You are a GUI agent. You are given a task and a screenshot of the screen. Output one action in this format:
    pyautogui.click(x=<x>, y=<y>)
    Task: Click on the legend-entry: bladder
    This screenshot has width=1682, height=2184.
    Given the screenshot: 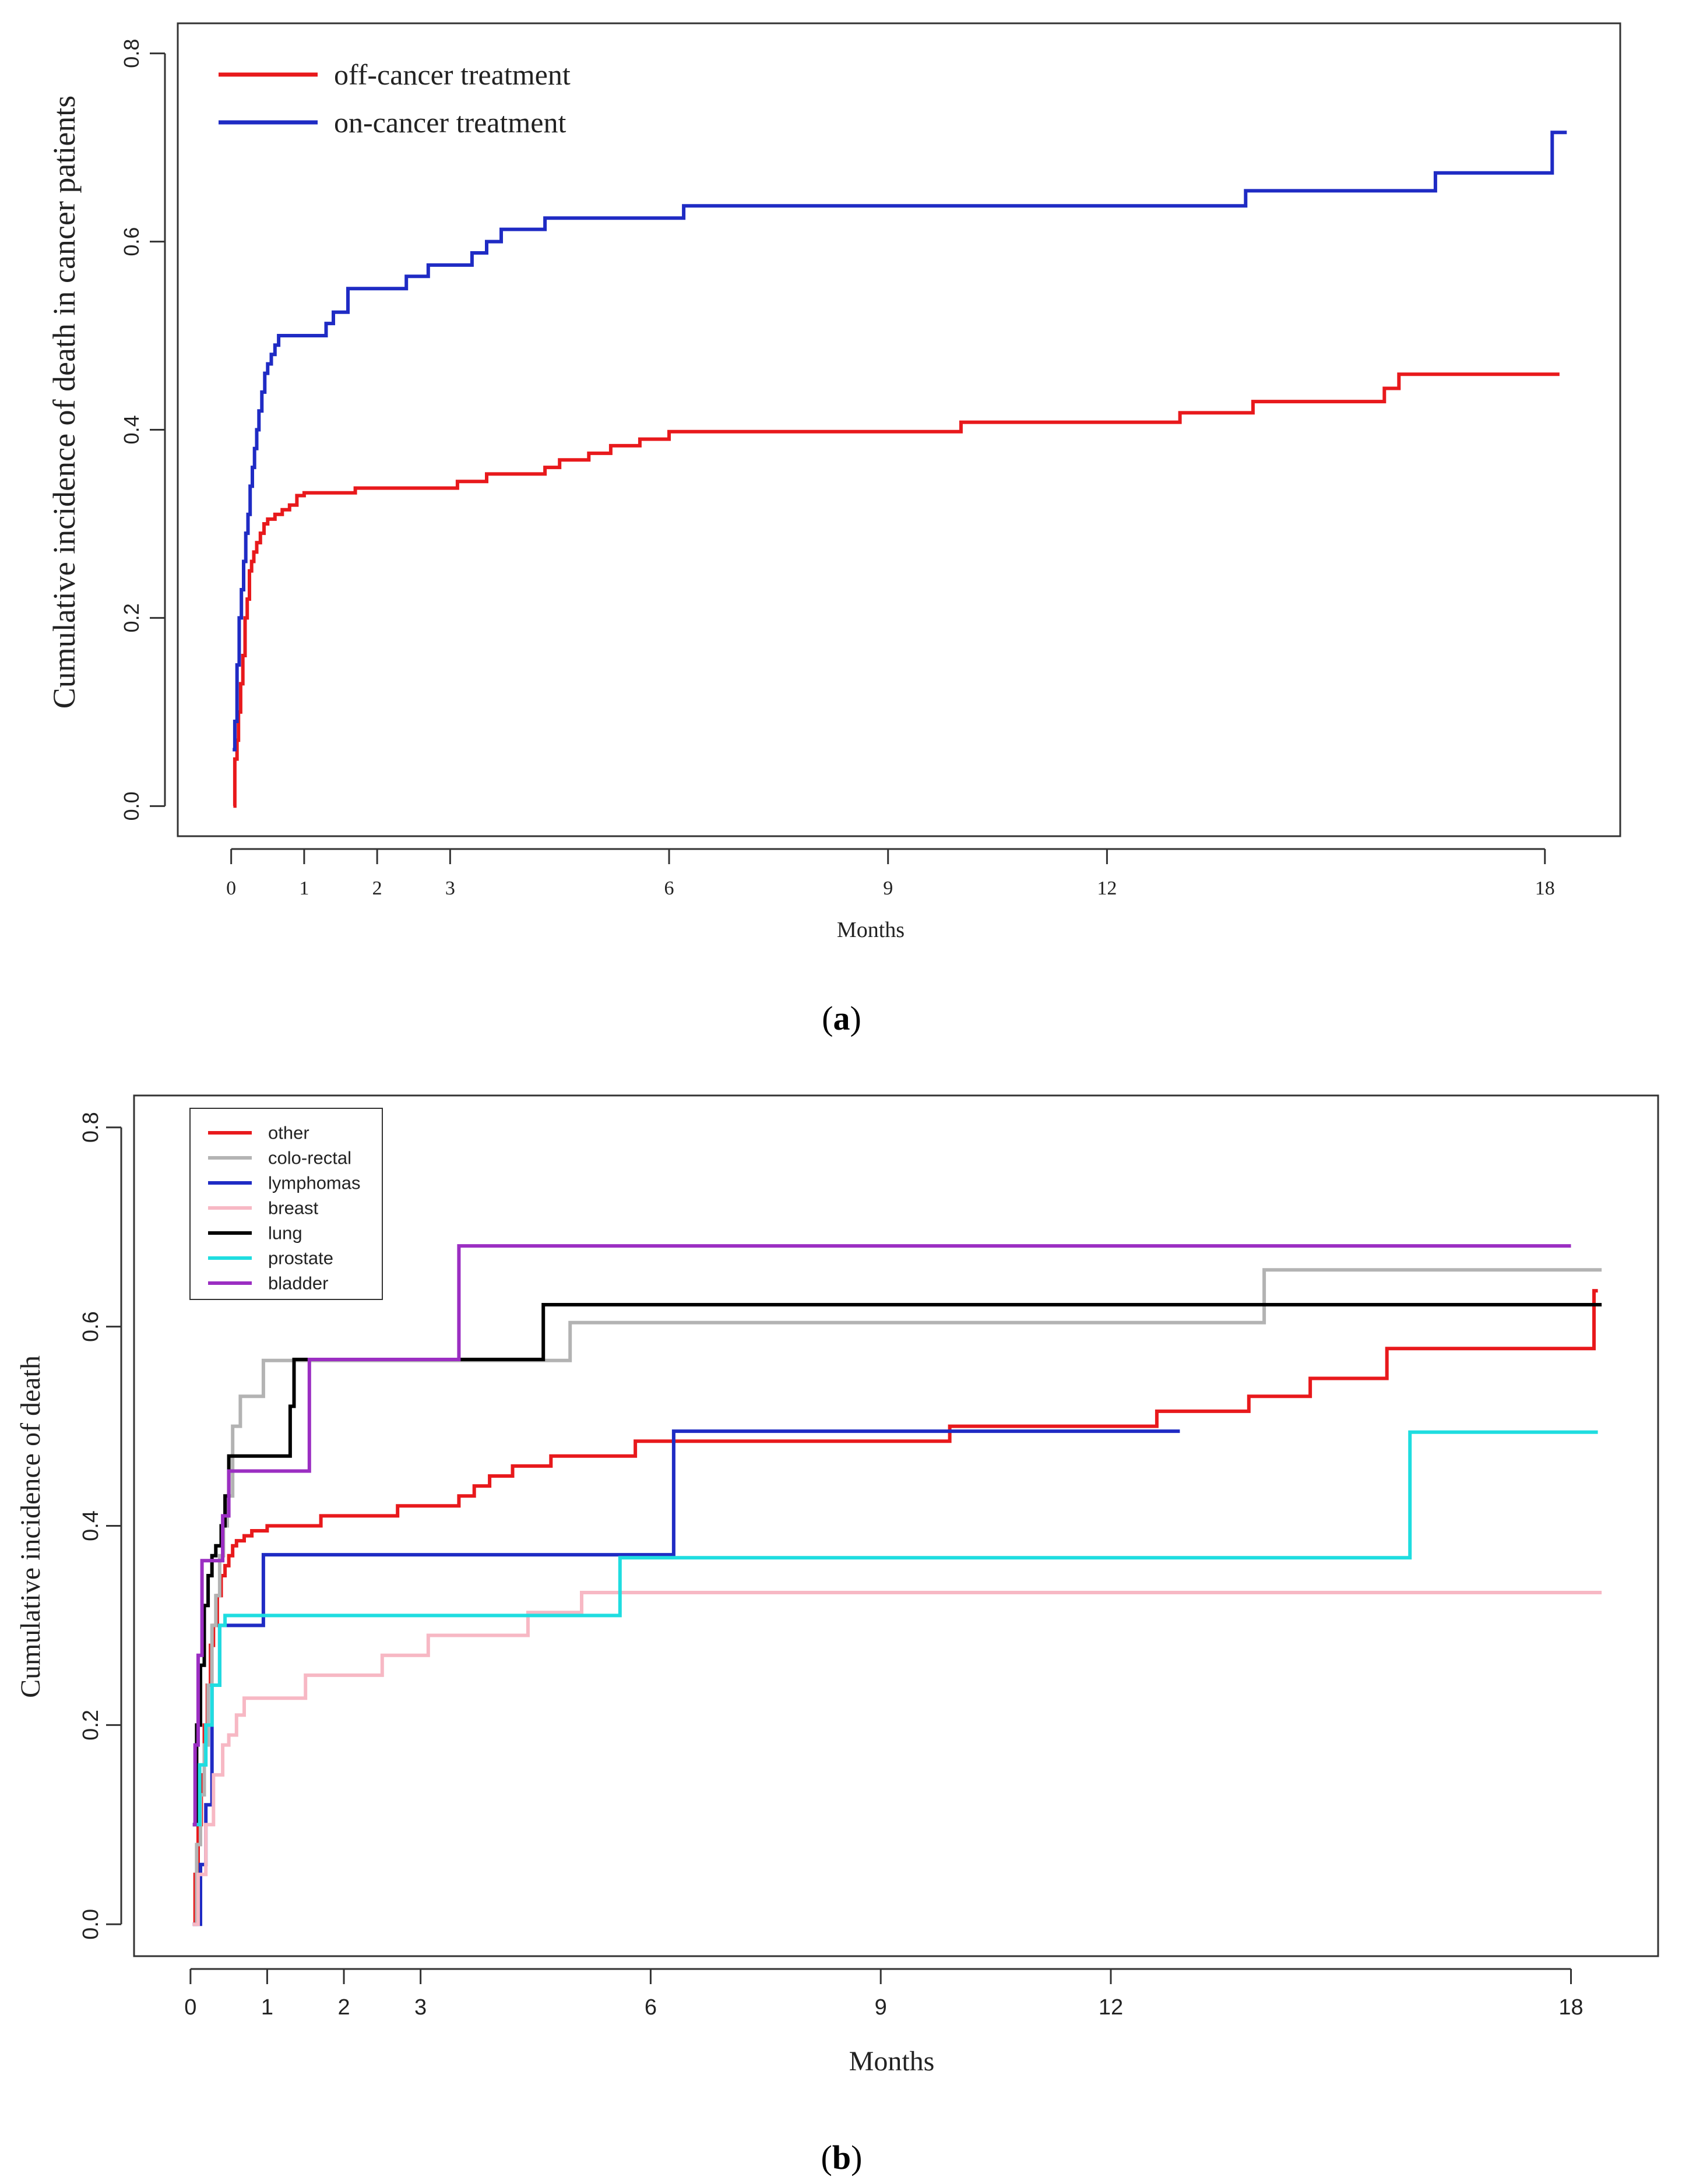 What is the action you would take?
    pyautogui.click(x=298, y=1283)
    